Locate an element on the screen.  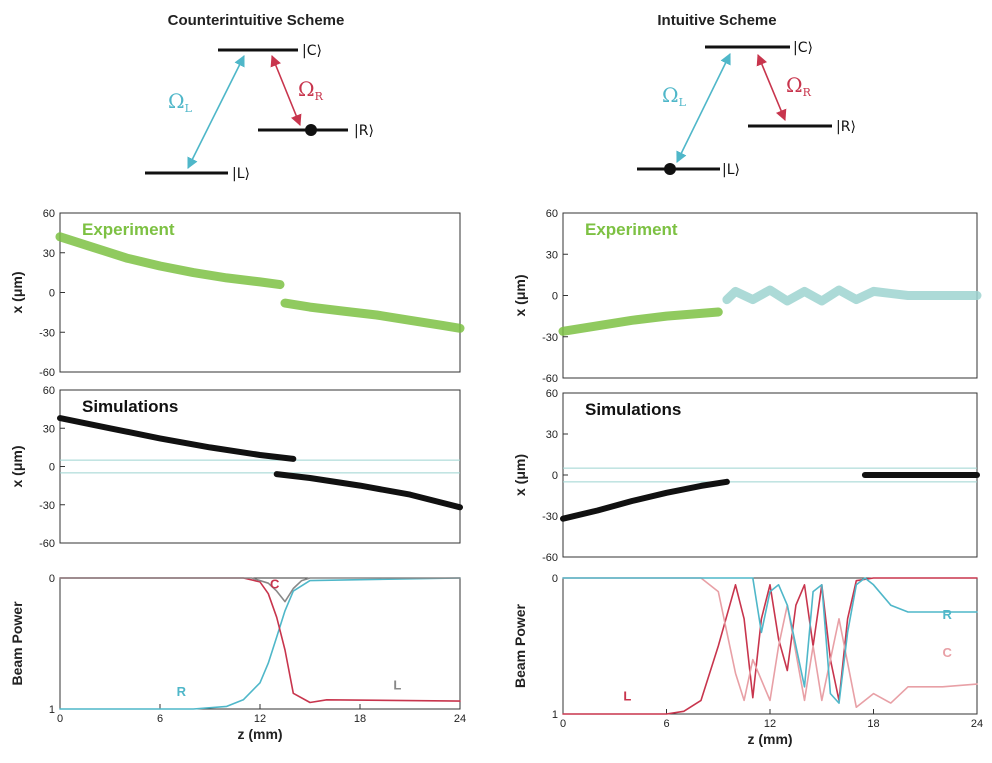
scheme-title: Intuitive Scheme is located at coordinates (716, 20).